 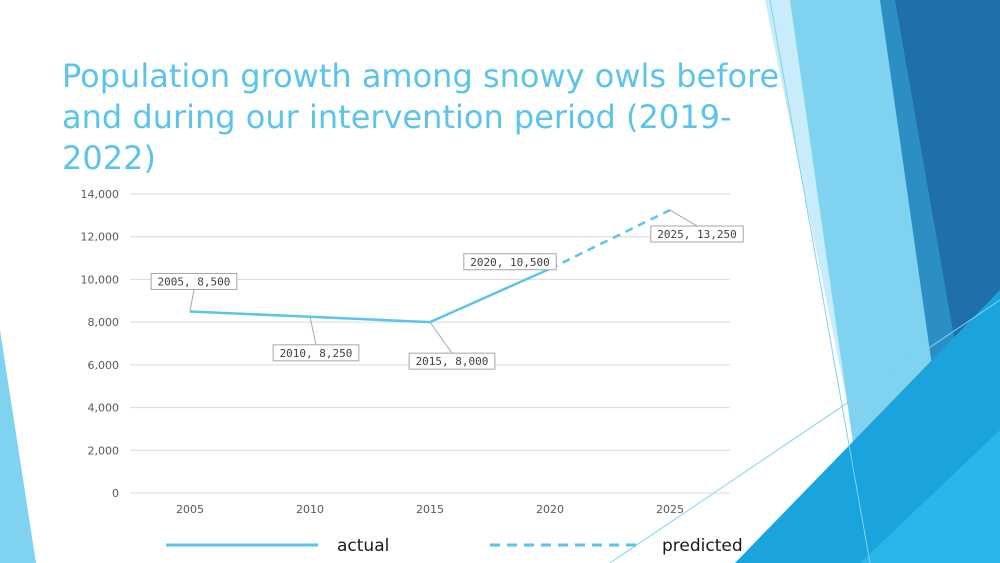 I want to click on legend-actual-label: actual, so click(x=363, y=546).